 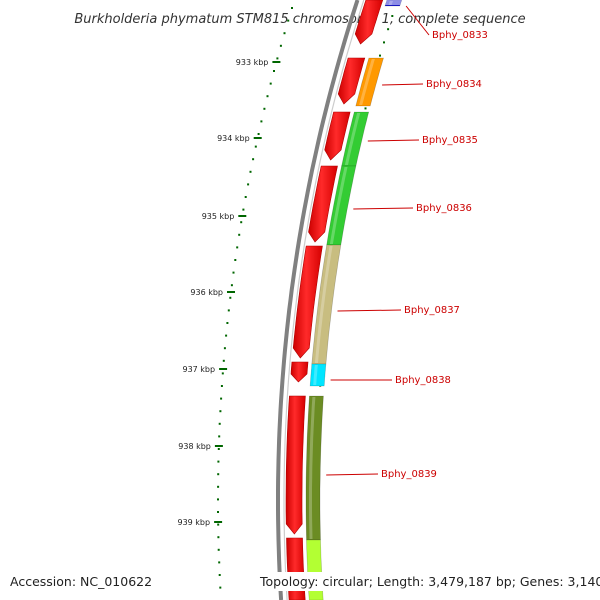 What do you see at coordinates (409, 474) in the screenshot?
I see `gene-label: Bphy_0839` at bounding box center [409, 474].